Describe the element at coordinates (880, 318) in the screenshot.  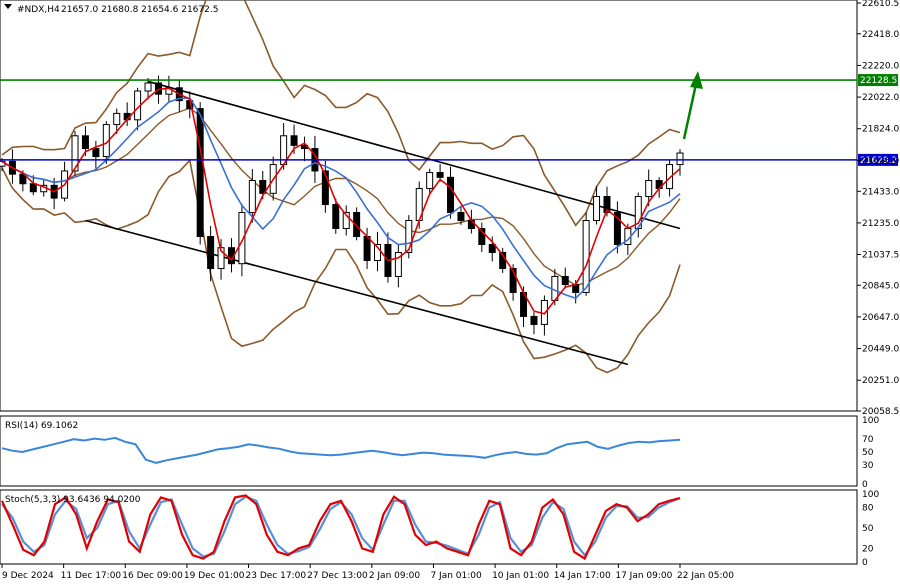
I see `price-tick-label: 20647.0` at that location.